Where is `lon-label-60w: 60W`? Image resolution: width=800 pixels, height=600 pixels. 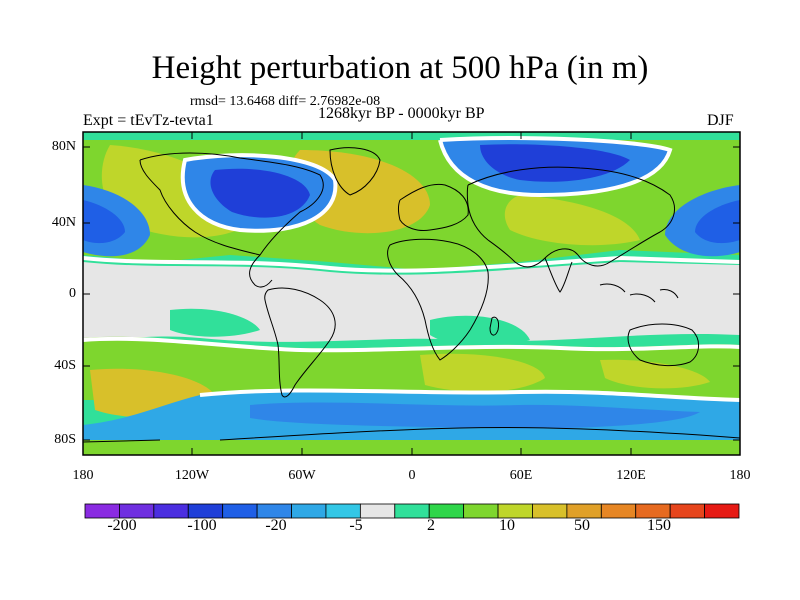
lon-label-60w: 60W is located at coordinates (302, 475).